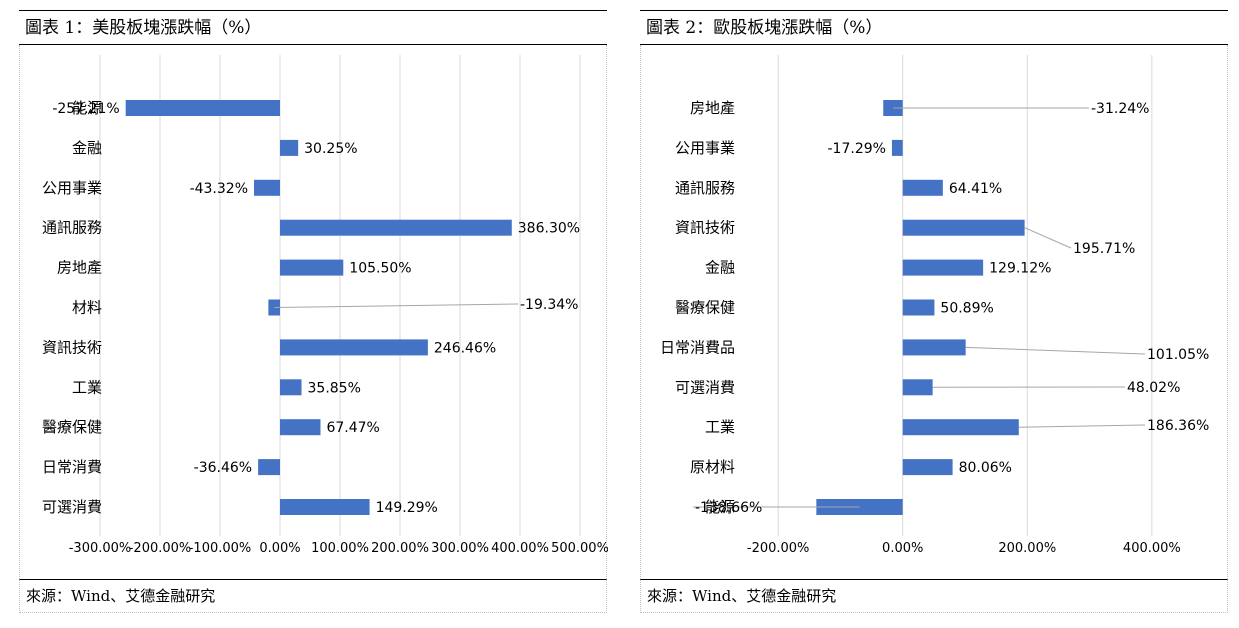 Image resolution: width=1239 pixels, height=628 pixels. I want to click on category-label: 日常消費, so click(72, 467).